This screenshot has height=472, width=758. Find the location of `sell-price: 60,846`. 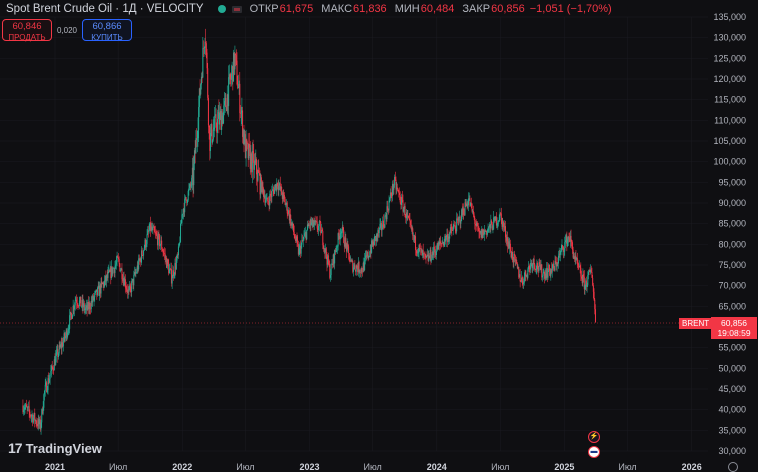

sell-price: 60,846 is located at coordinates (27, 26).